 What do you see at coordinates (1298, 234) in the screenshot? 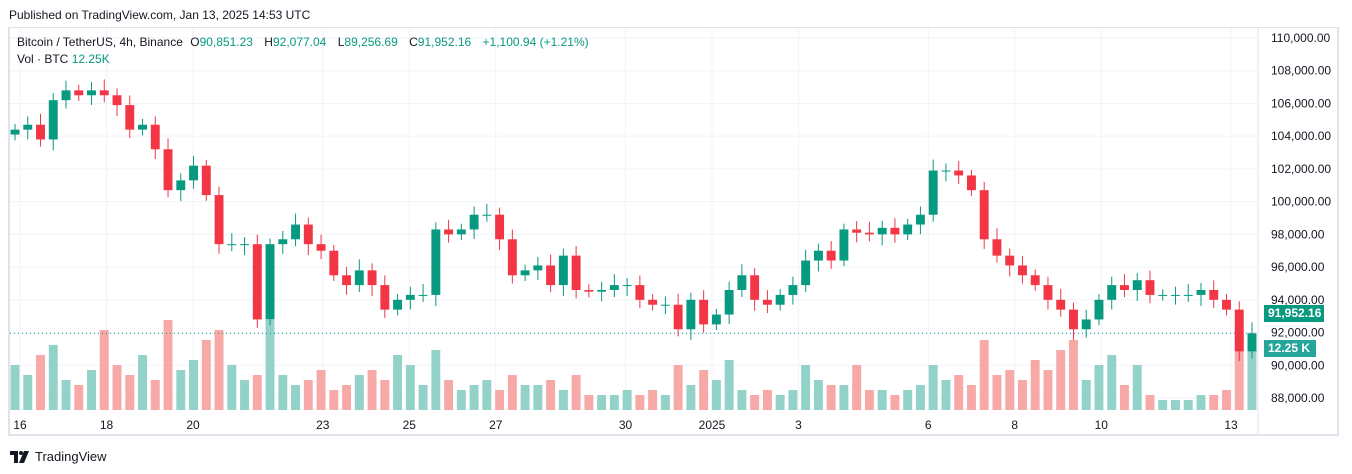
I see `y-tick-label: 98,000.00` at bounding box center [1298, 234].